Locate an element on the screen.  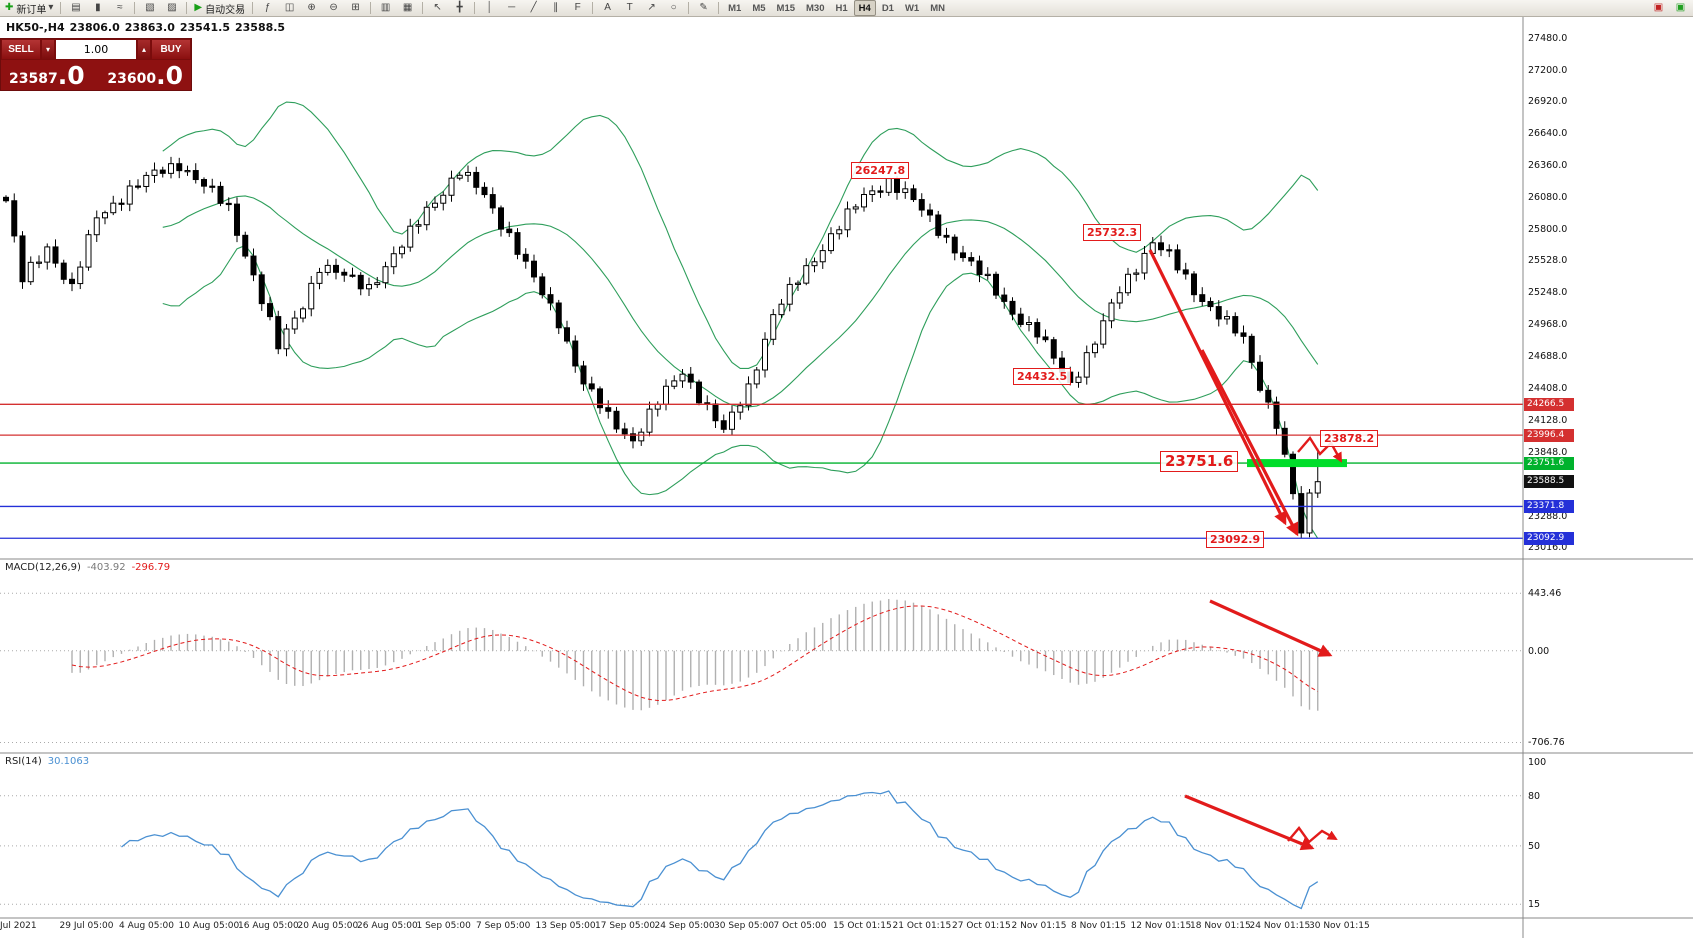
buy-price: 23600.0 is located at coordinates (145, 75).